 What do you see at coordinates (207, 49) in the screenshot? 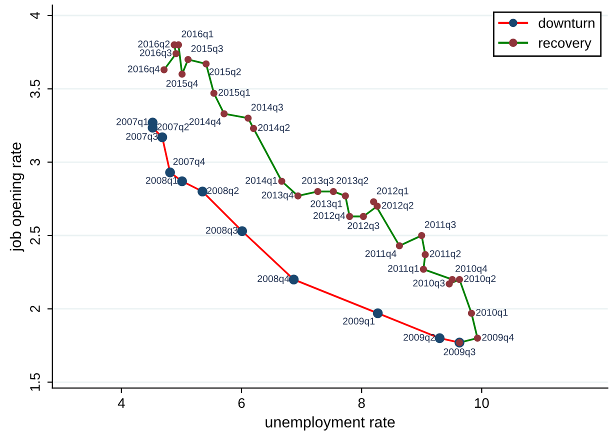
I see `annotation: 2015q3` at bounding box center [207, 49].